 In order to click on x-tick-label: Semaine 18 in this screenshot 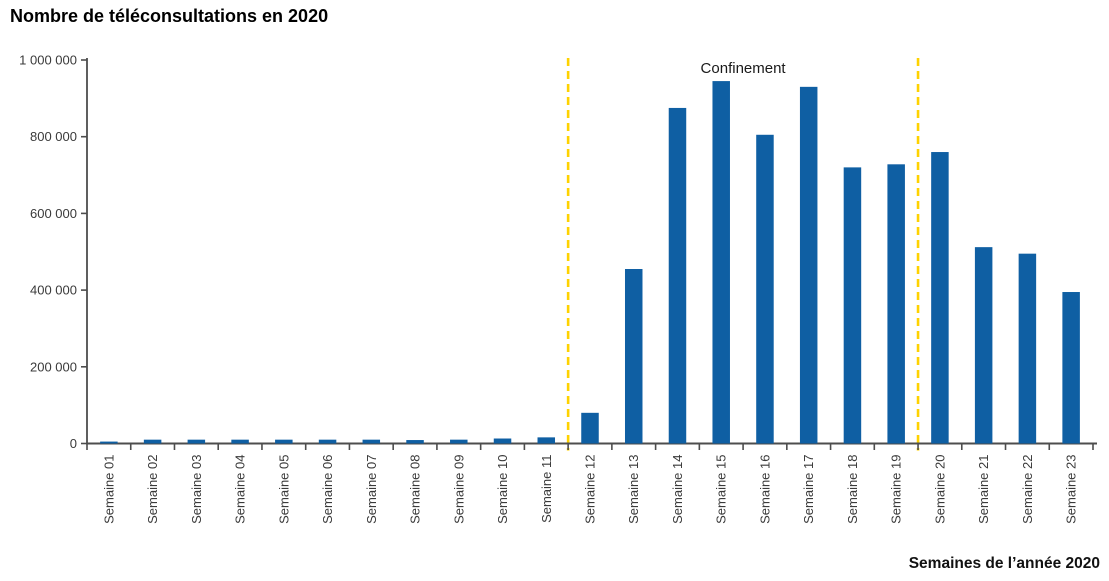, I will do `click(852, 489)`.